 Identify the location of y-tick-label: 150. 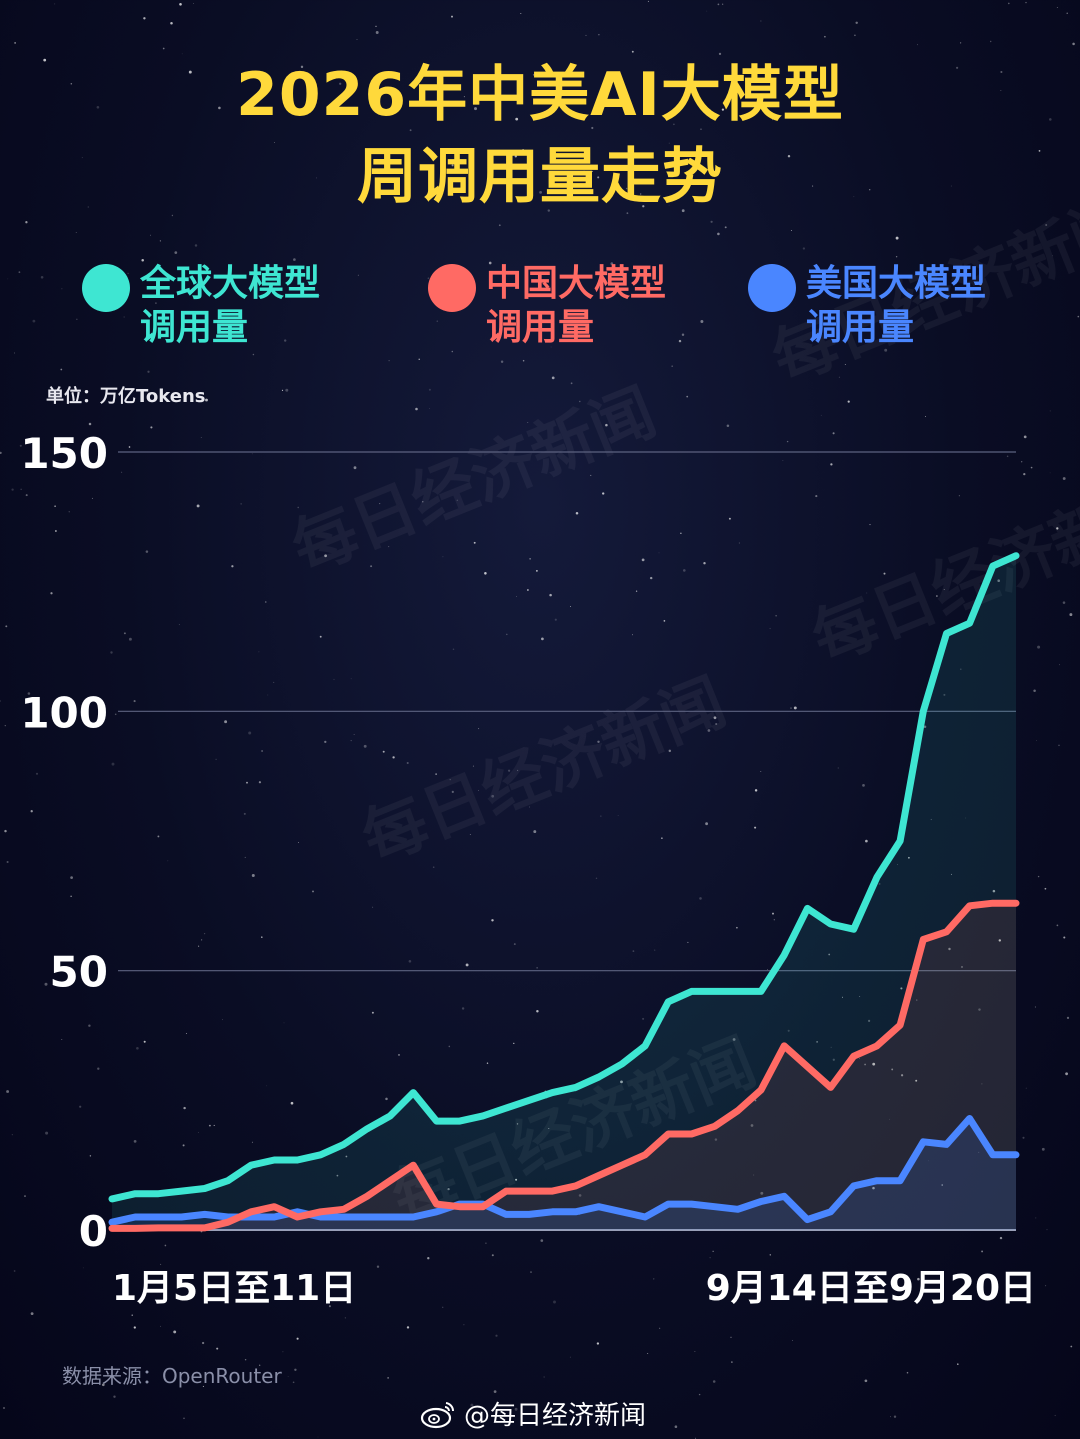
(64, 453).